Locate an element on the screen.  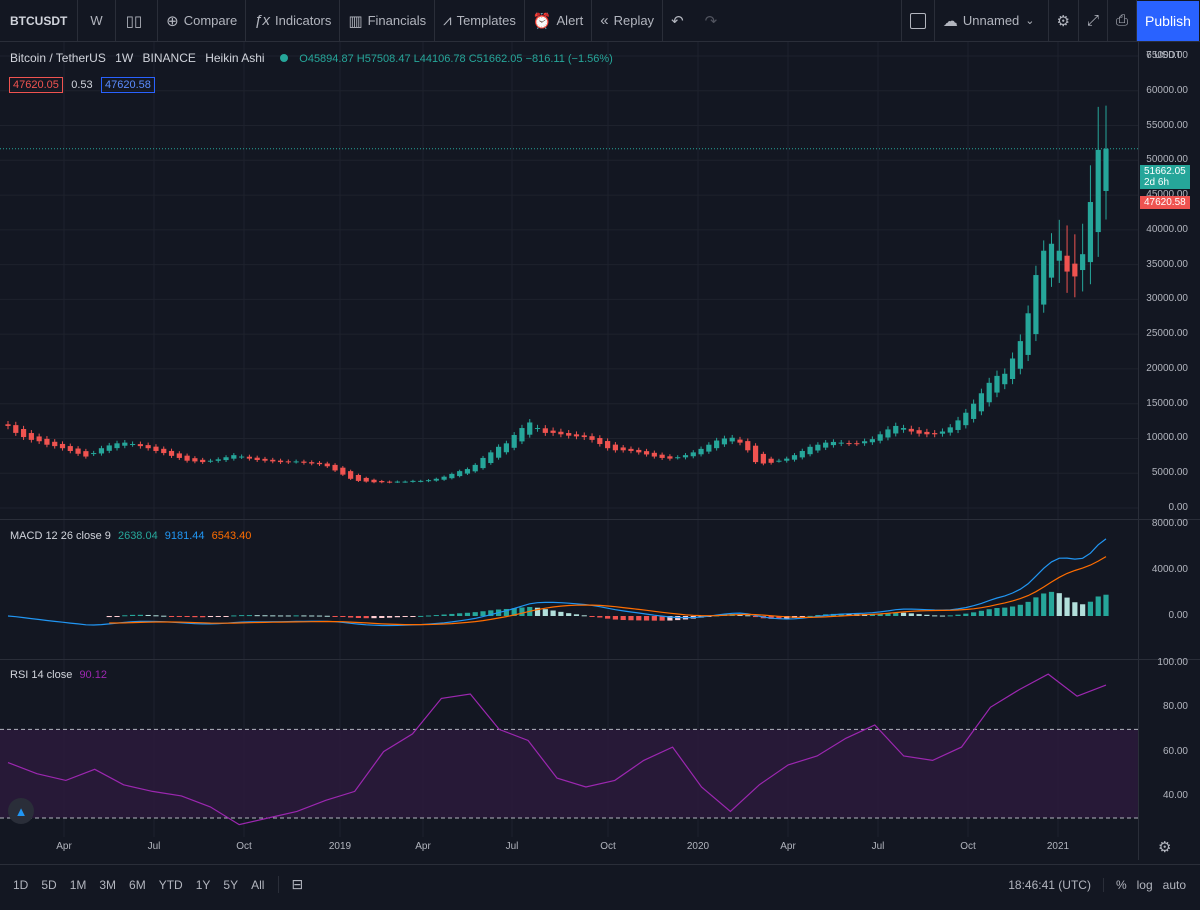
bid-ask-row: 47620.05 0.53 47620.58 is located at coordinates (82, 85).